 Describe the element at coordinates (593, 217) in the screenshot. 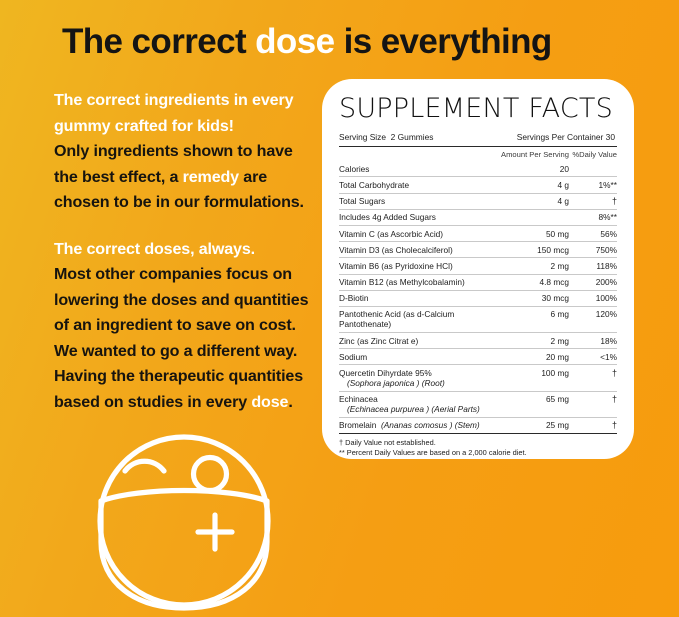

I see `nutrient-dv: 8%**` at that location.